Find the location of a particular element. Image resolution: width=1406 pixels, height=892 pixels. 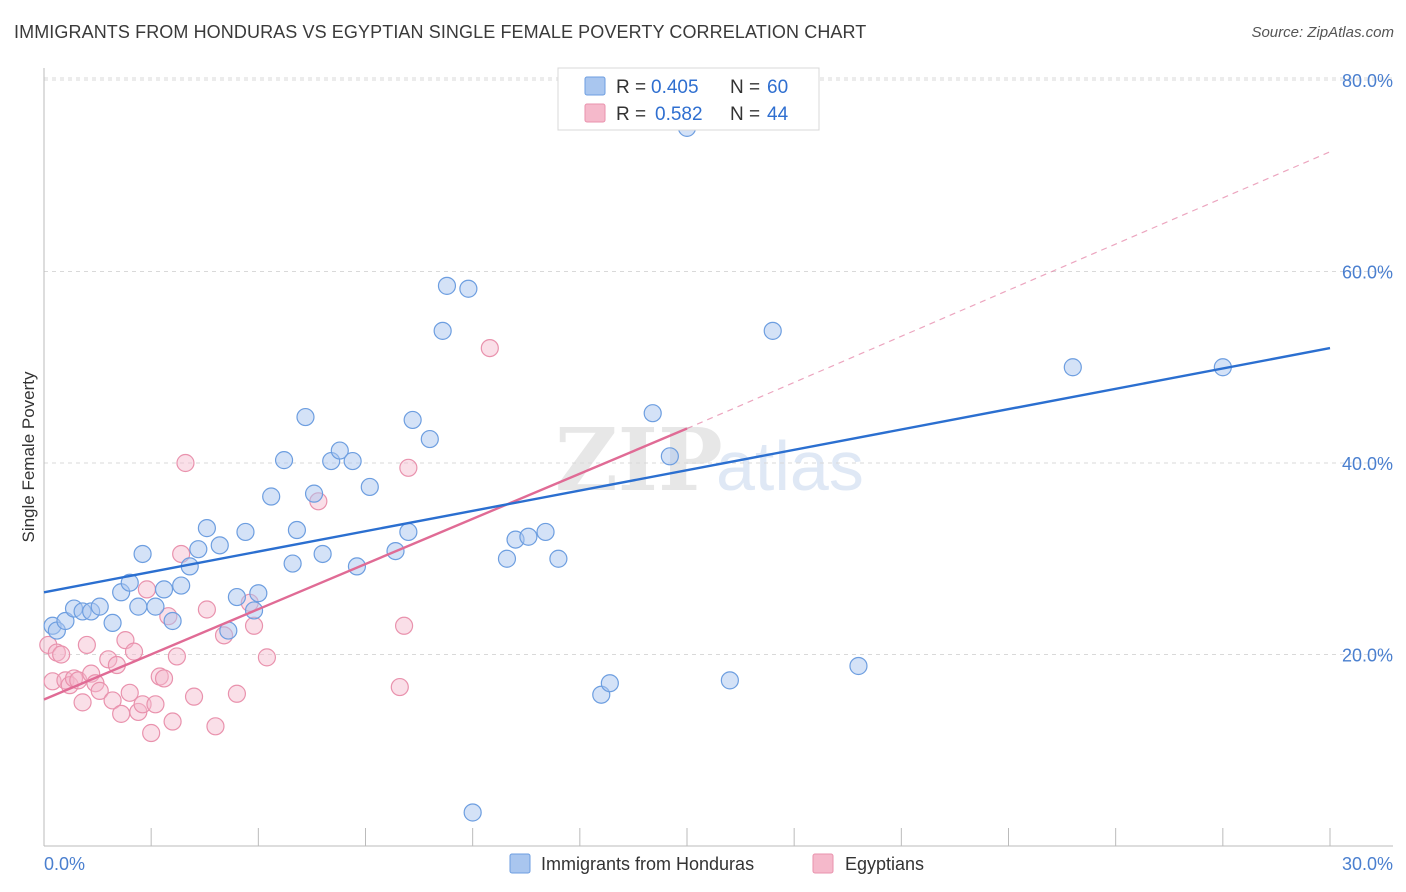

legend: R = 0.405 N = 60 R = 0.582 N = 44 is located at coordinates (688, 99).